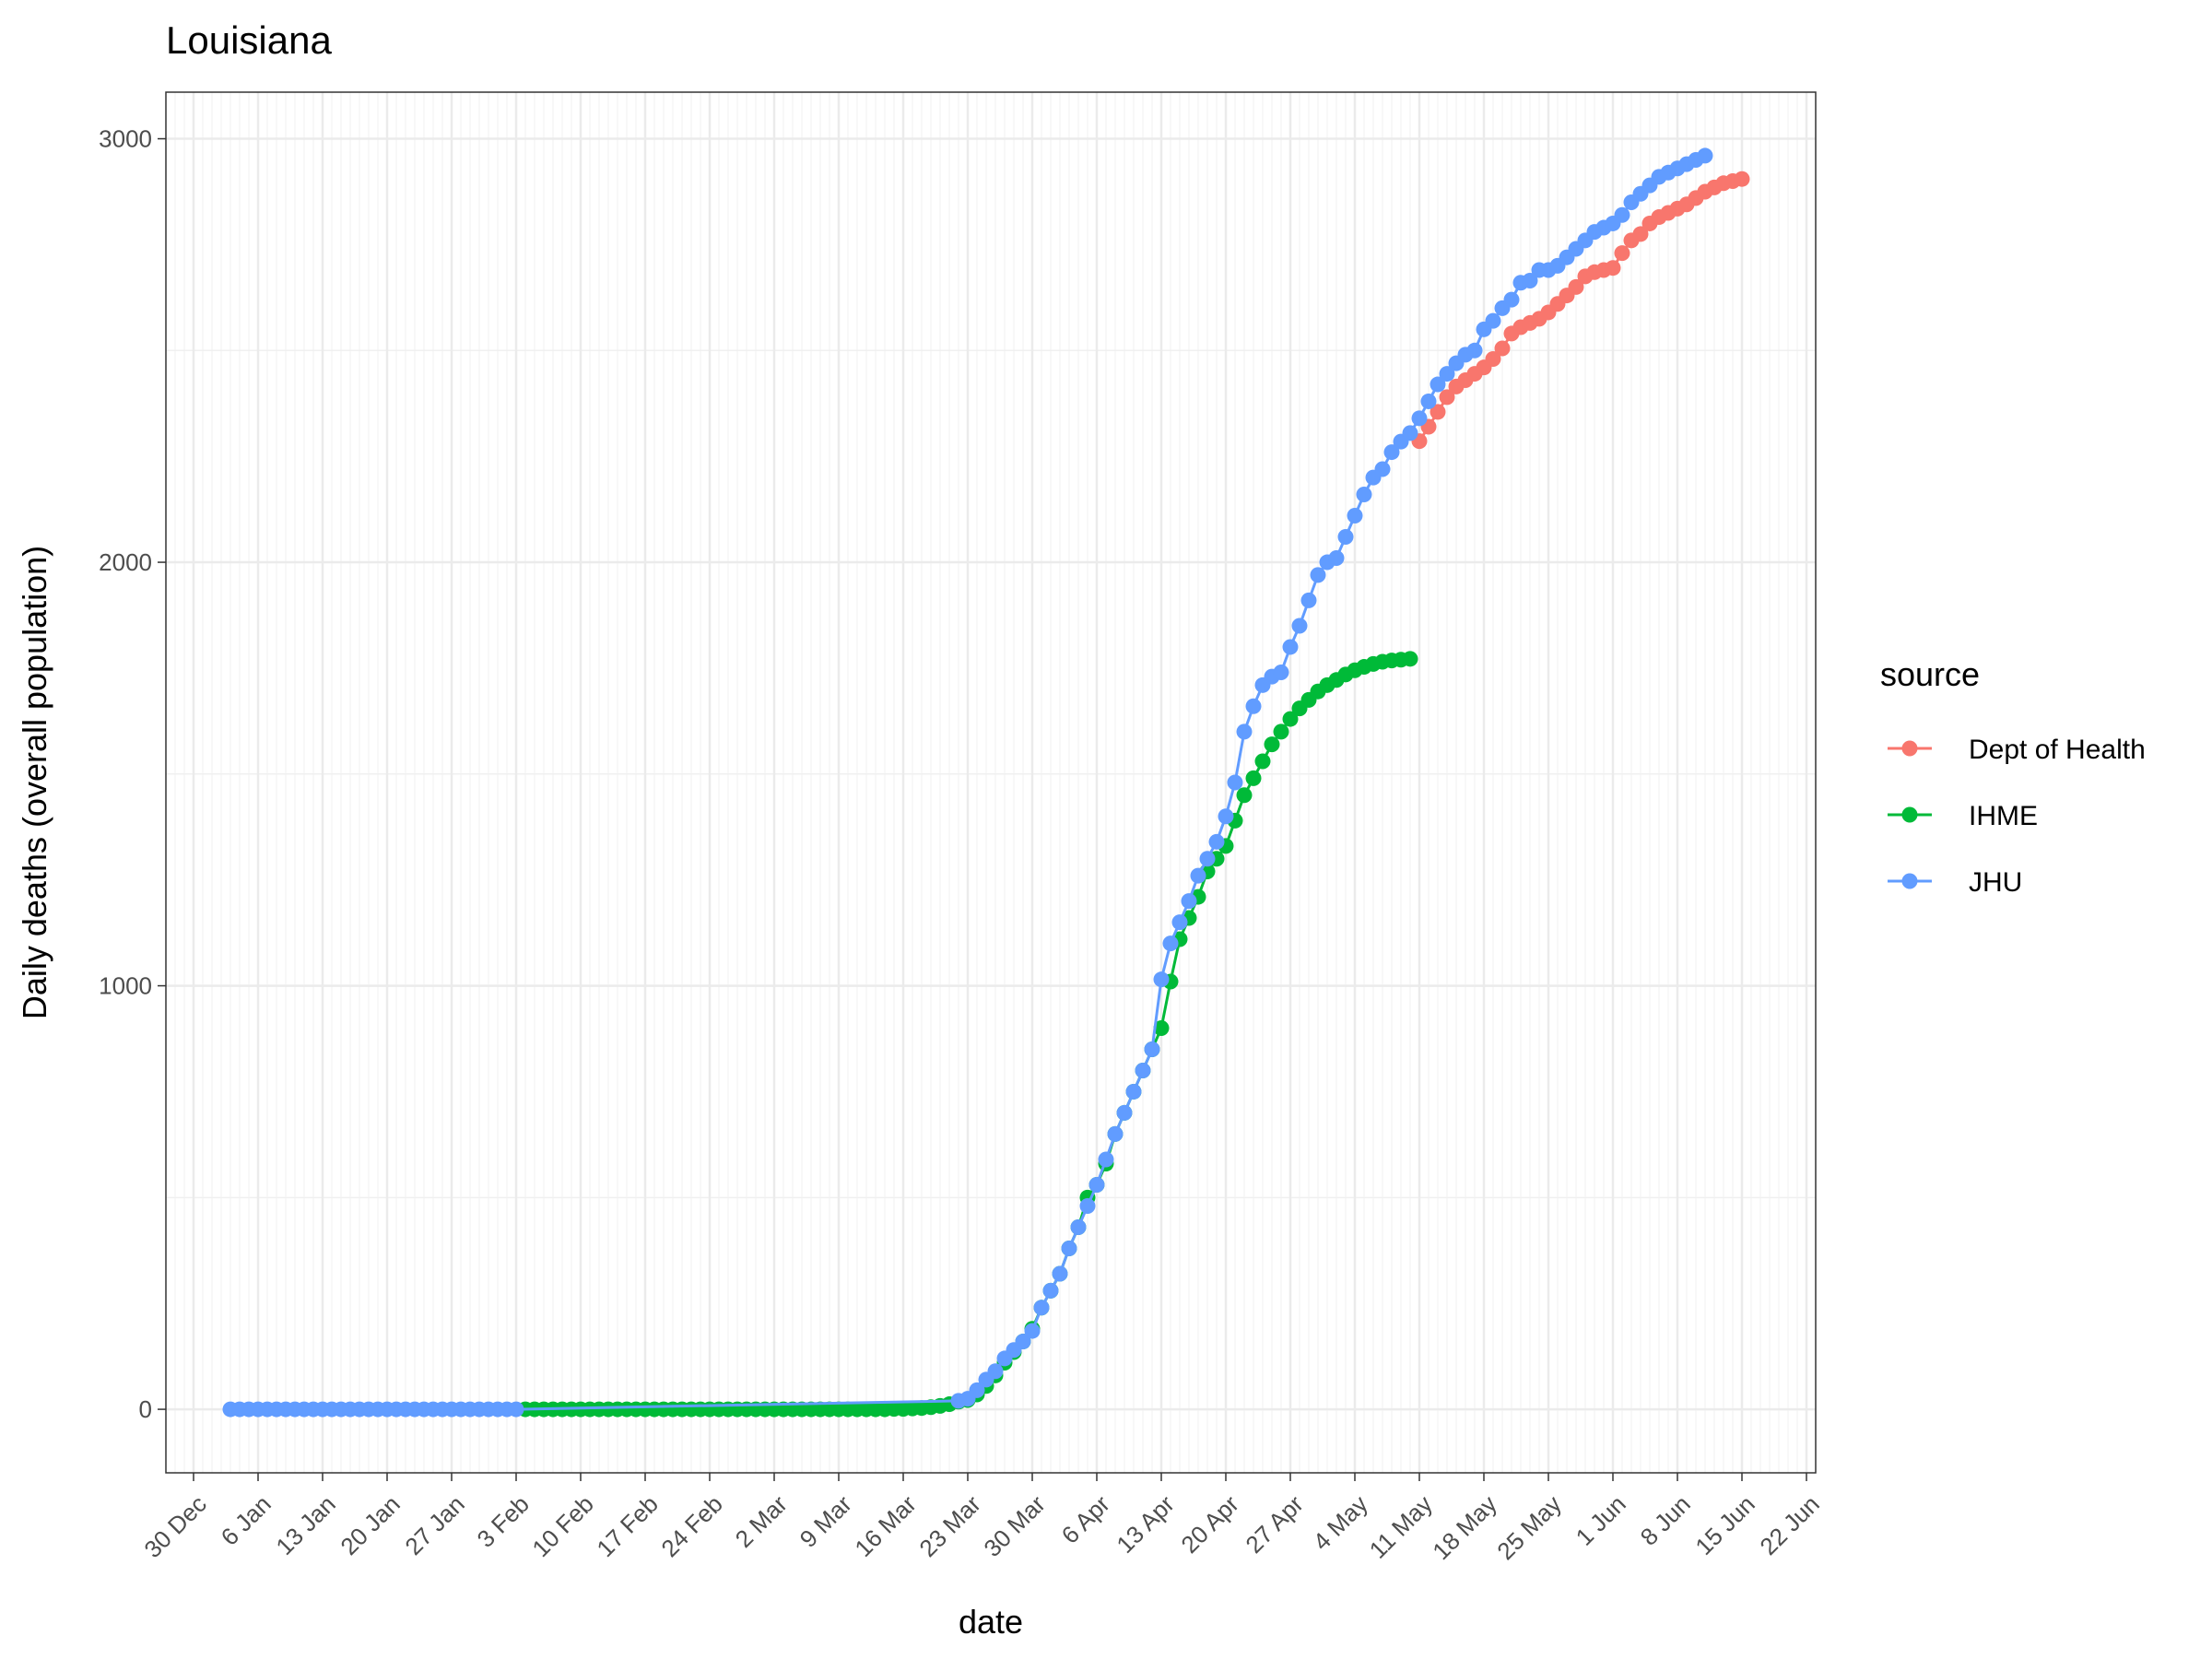  What do you see at coordinates (125, 986) in the screenshot?
I see `y-tick-label: 1000` at bounding box center [125, 986].